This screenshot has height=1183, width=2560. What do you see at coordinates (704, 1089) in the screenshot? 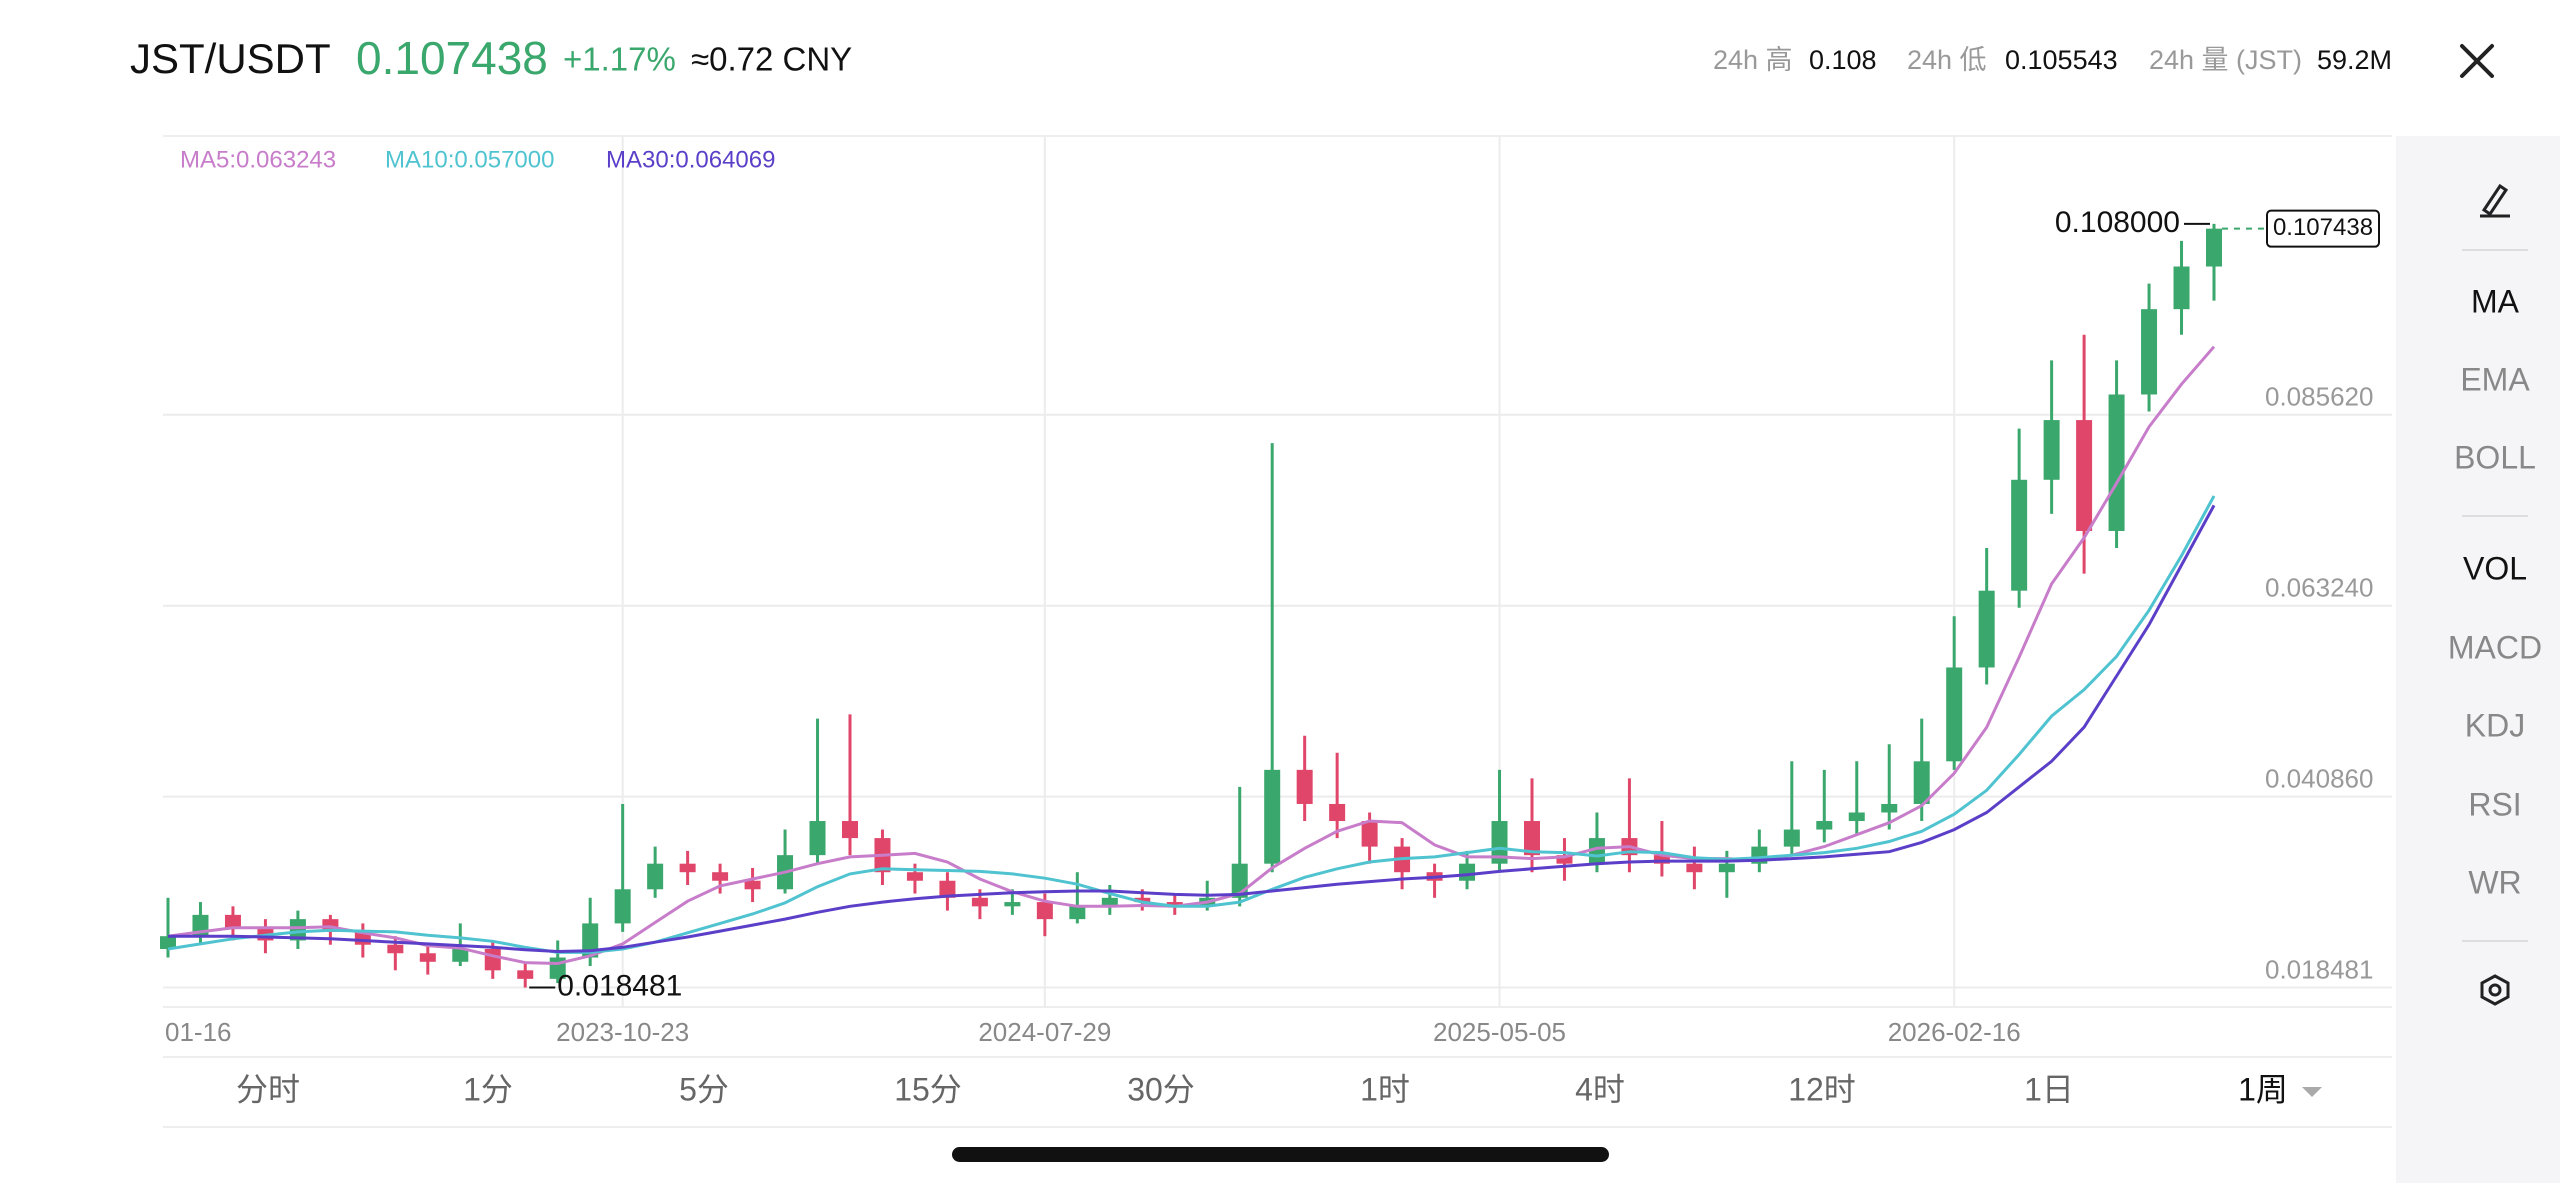
I see `timeframe-tab: 5分` at bounding box center [704, 1089].